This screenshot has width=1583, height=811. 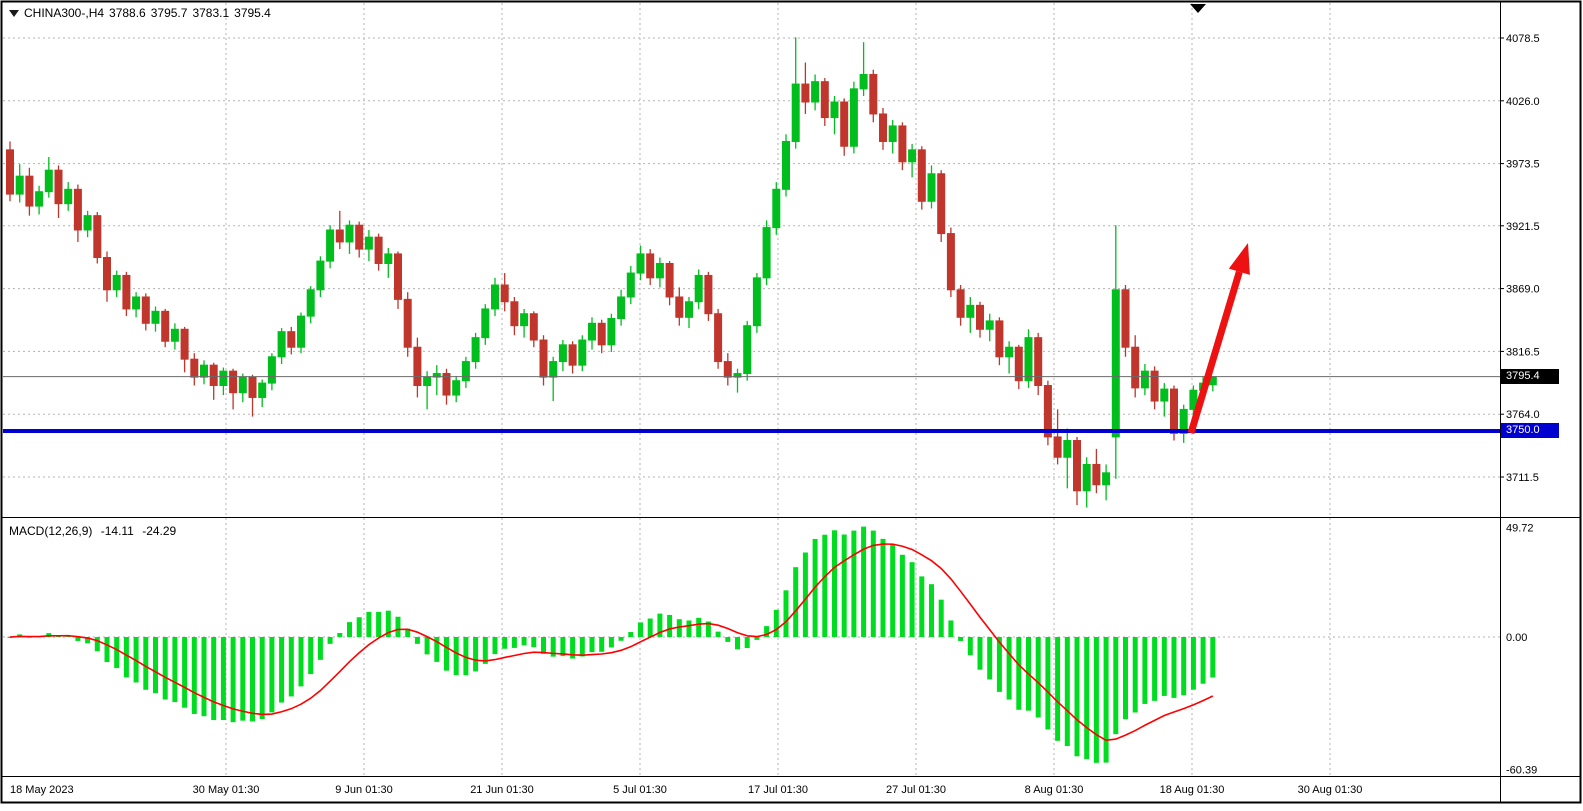 I want to click on price-axis-label: 3921.5, so click(x=1523, y=227).